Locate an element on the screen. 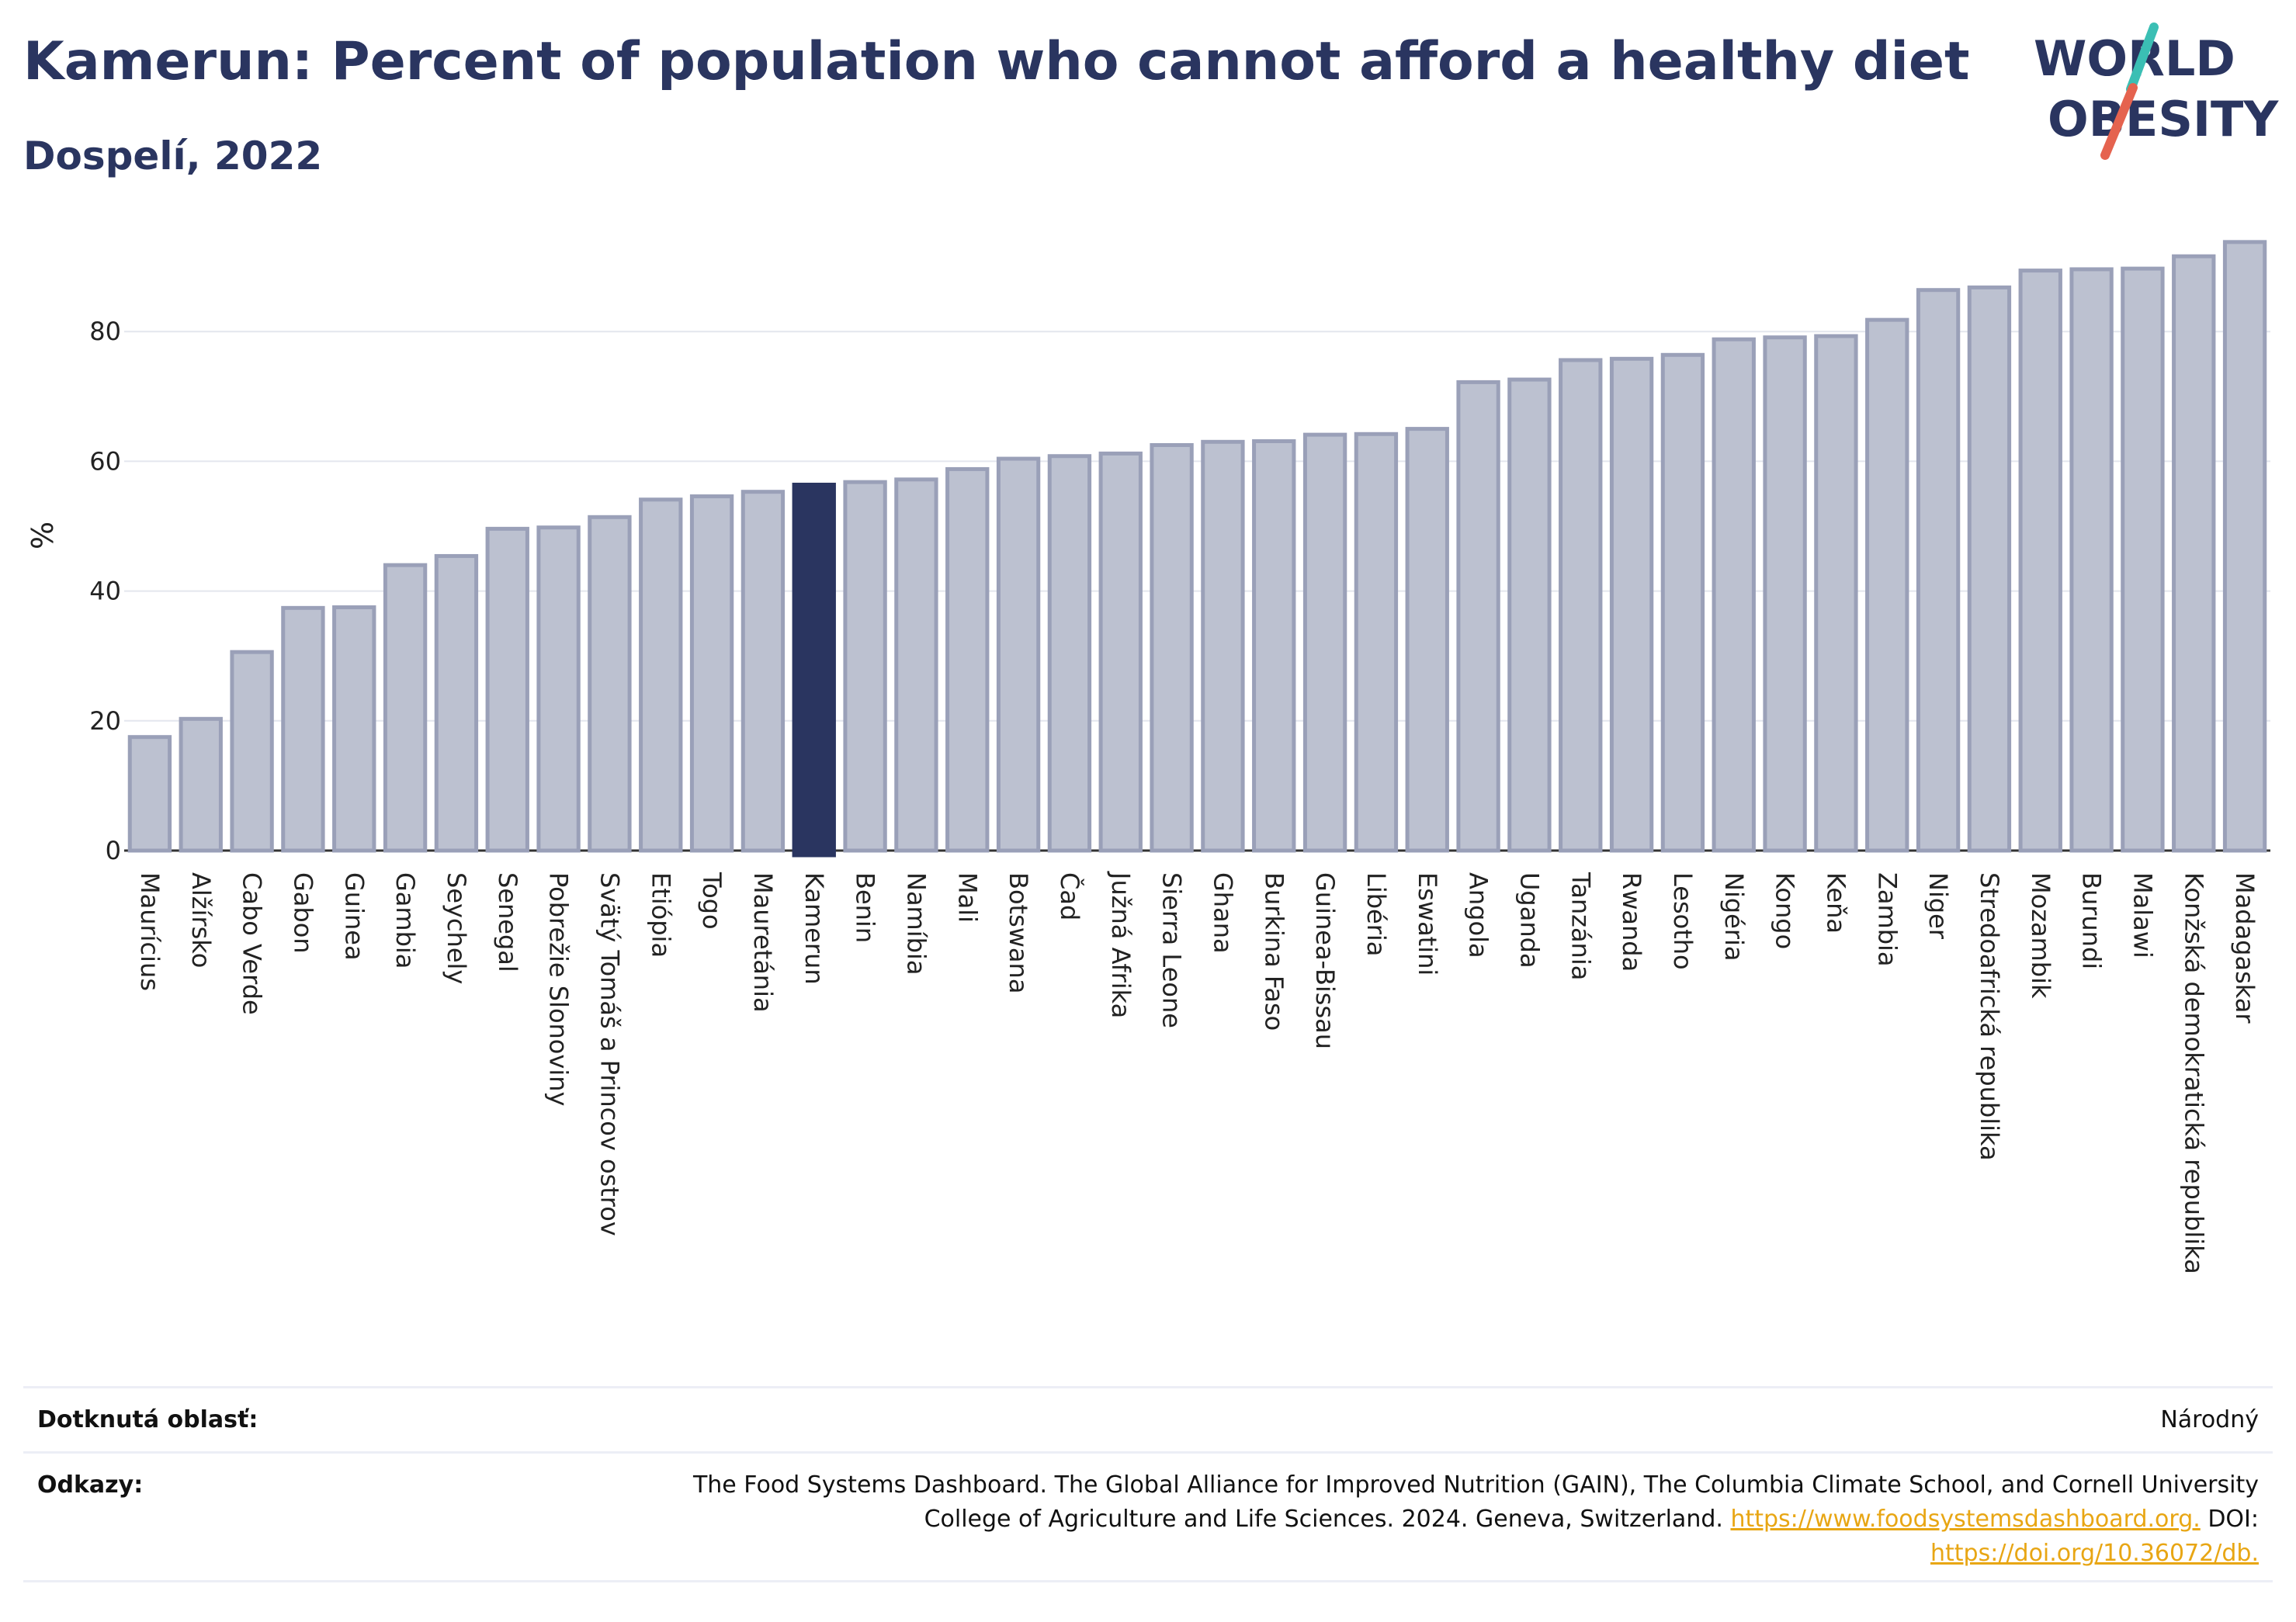  y-tick-label: 40 is located at coordinates (105, 591).